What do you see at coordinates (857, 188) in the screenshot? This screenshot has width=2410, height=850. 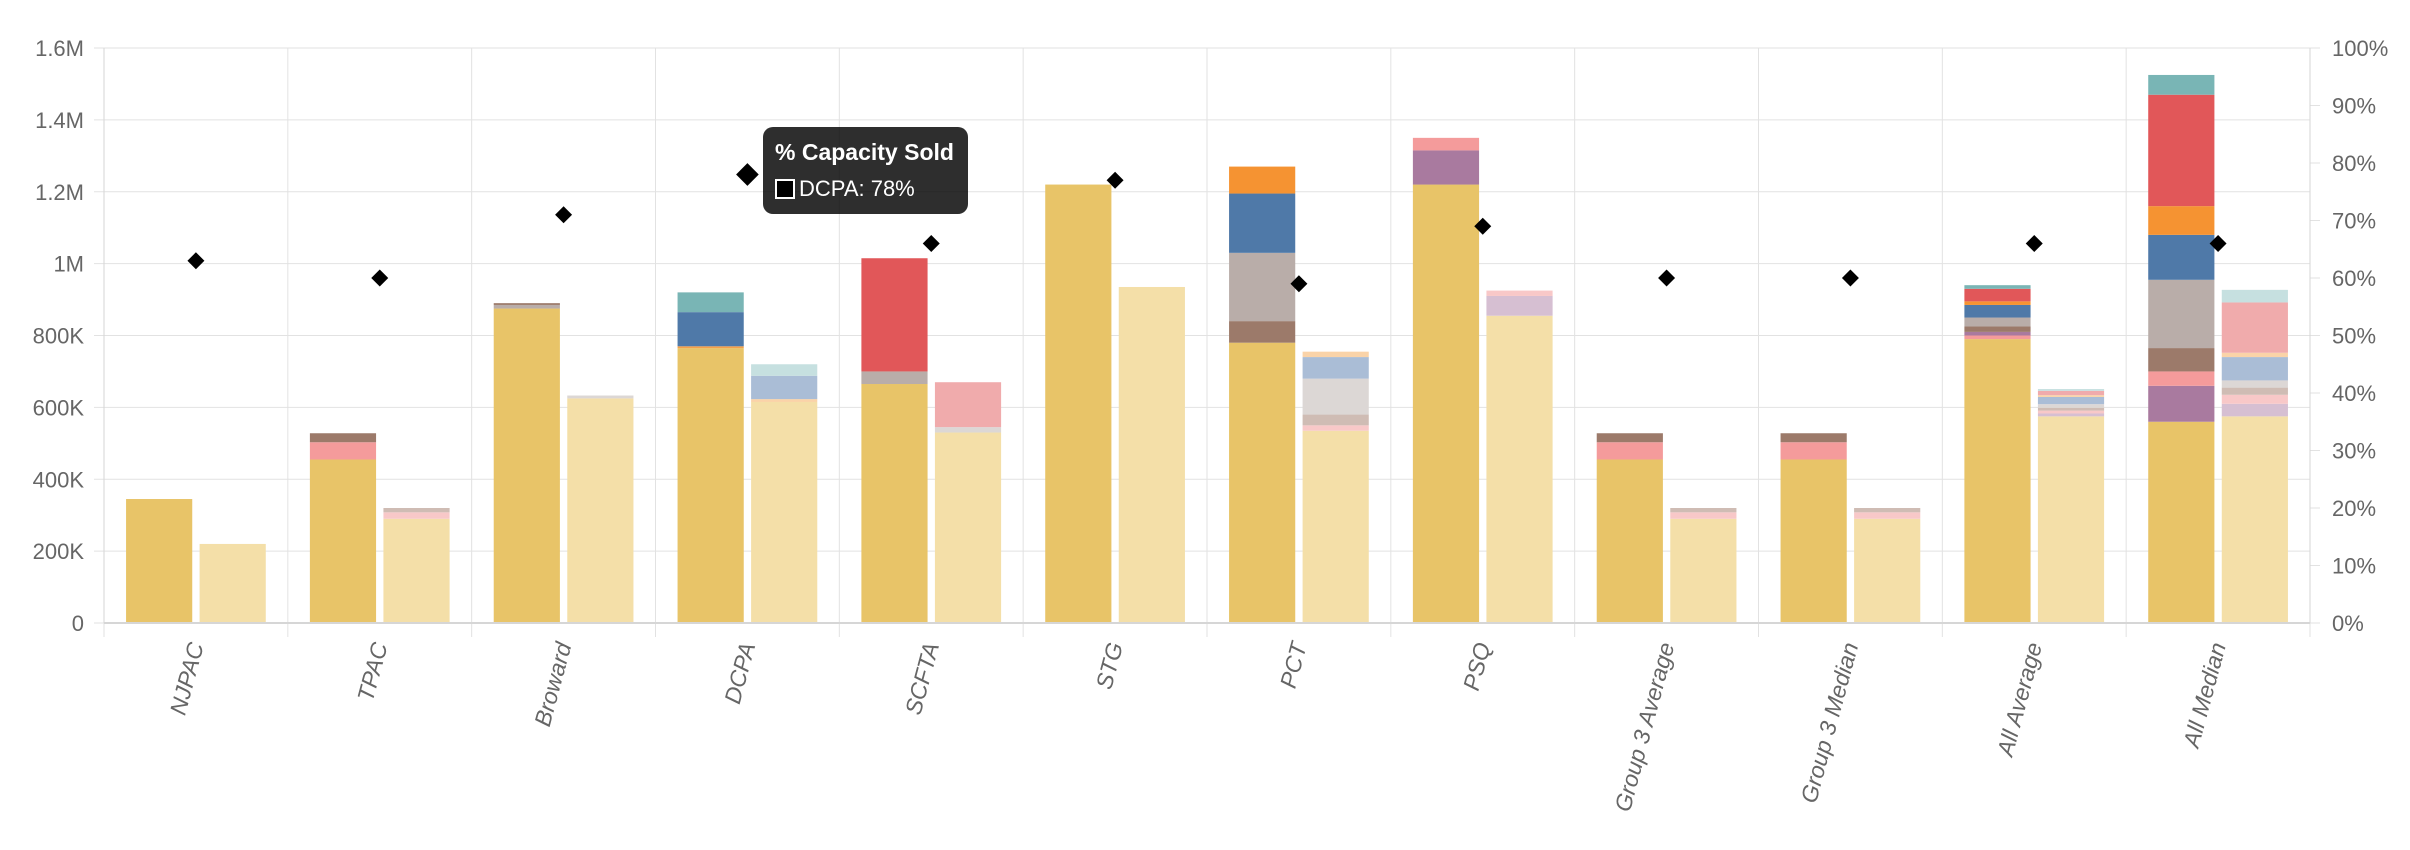 I see `tooltip-label: DCPA: 78%` at bounding box center [857, 188].